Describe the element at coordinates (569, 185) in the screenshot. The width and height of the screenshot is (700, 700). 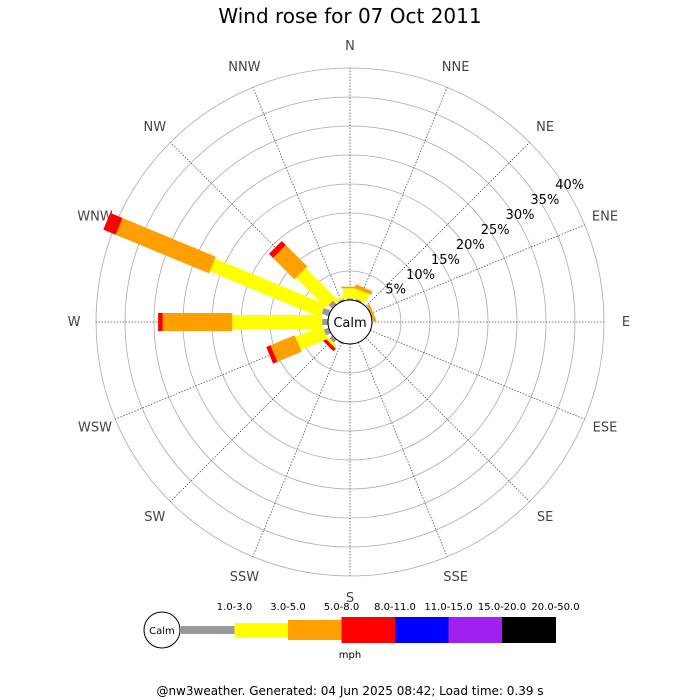
I see `ring-label-8: 40%` at that location.